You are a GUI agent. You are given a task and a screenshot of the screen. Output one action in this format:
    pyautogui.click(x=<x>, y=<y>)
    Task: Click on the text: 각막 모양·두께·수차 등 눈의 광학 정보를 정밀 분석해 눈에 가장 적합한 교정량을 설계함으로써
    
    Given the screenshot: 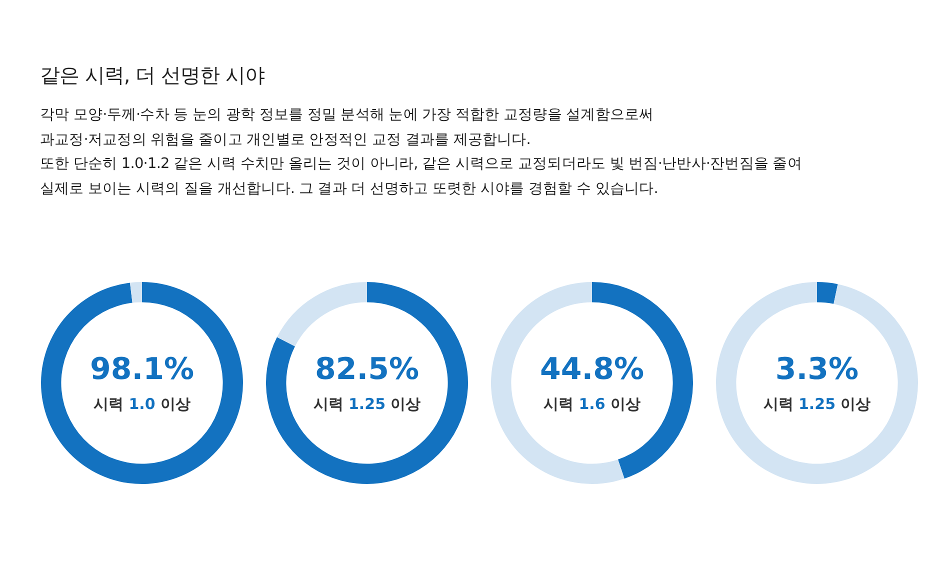 What is the action you would take?
    pyautogui.click(x=347, y=115)
    